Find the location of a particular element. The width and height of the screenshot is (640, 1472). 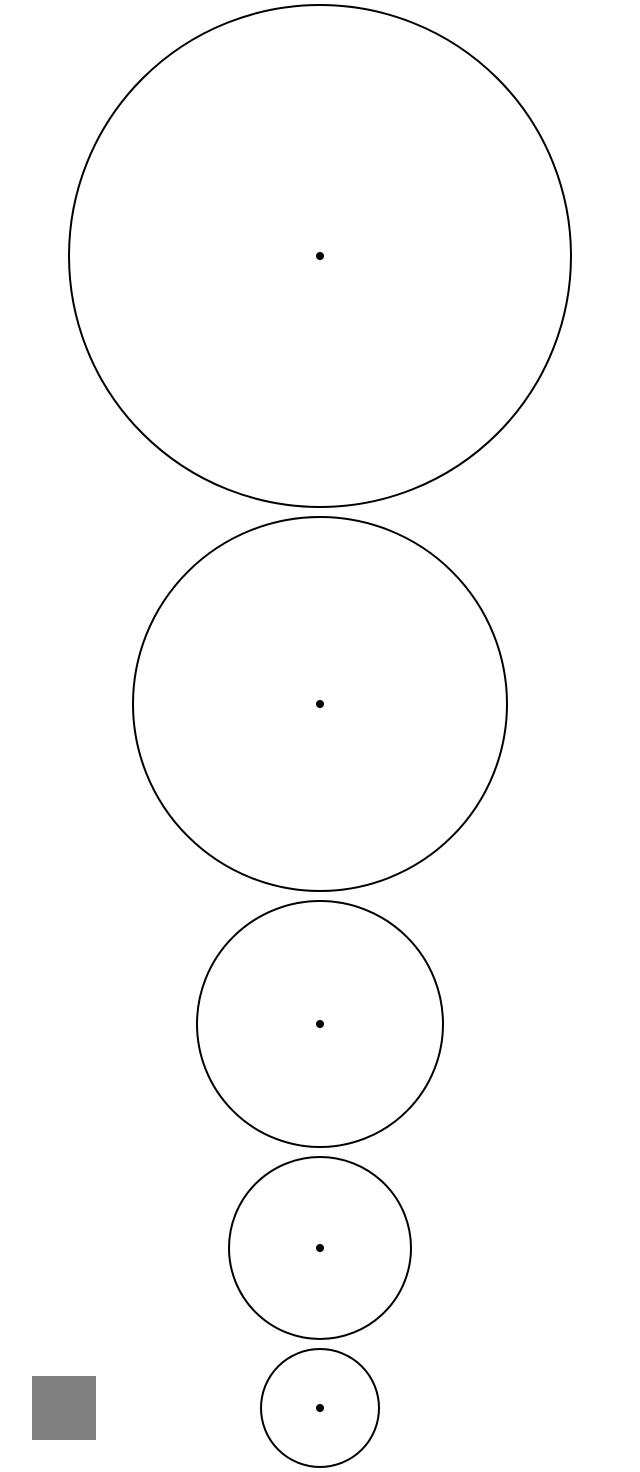

circle-1-center-dot is located at coordinates (320, 256).